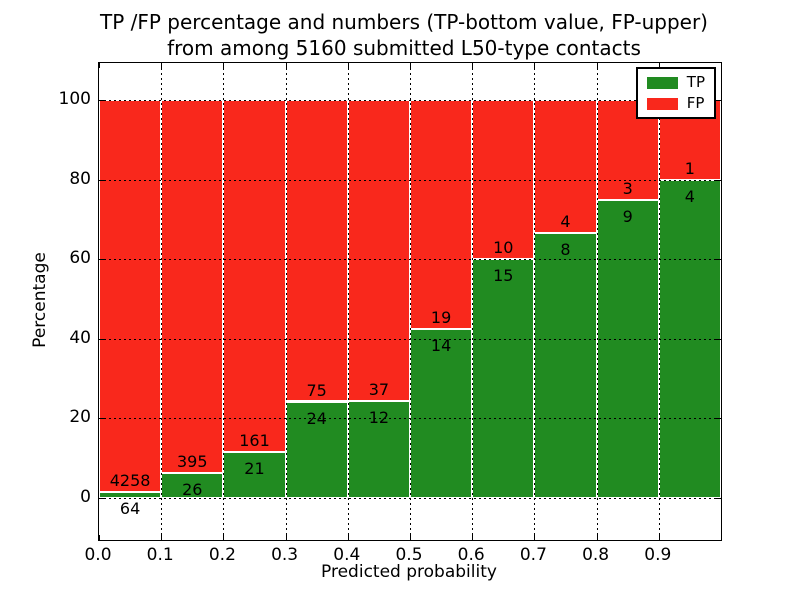  What do you see at coordinates (160, 555) in the screenshot?
I see `x-tick-label: 0.1` at bounding box center [160, 555].